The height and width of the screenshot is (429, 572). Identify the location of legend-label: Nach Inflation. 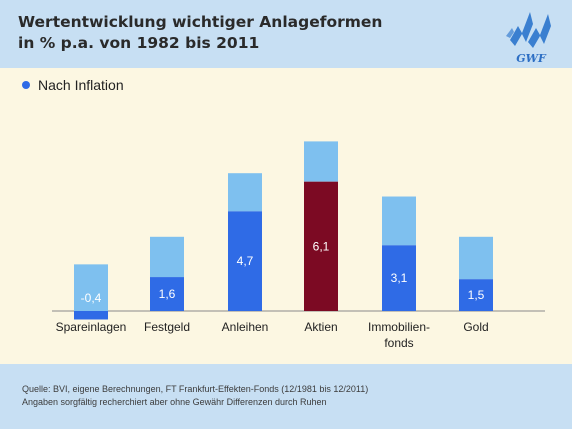
(81, 85).